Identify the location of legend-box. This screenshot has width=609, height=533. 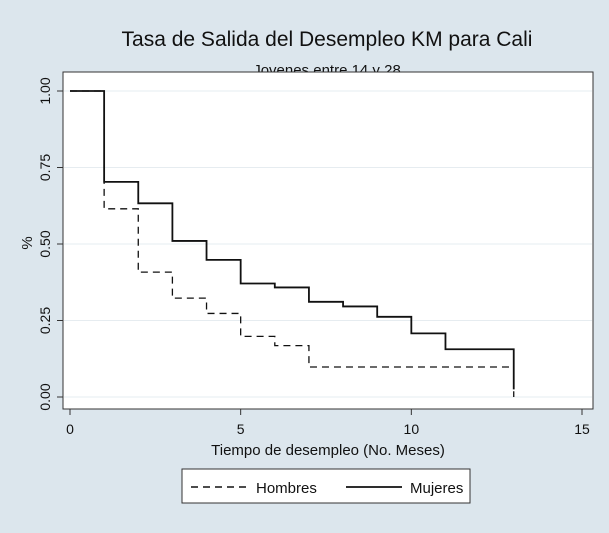
(326, 486).